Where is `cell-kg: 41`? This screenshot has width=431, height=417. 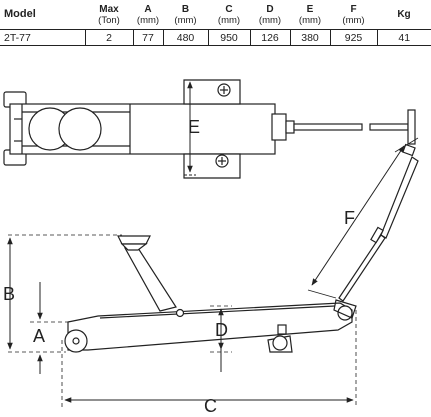
cell-kg: 41 is located at coordinates (403, 37).